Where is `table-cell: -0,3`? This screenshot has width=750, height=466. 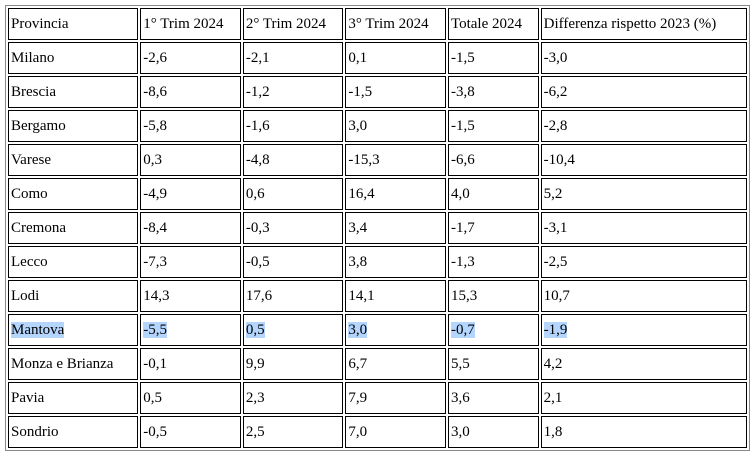
table-cell: -0,3 is located at coordinates (293, 228).